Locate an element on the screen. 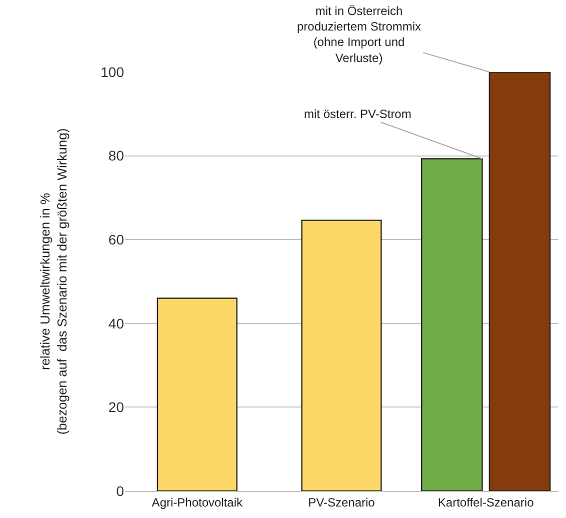 The height and width of the screenshot is (518, 566). y-tick-label: 60 is located at coordinates (116, 240).